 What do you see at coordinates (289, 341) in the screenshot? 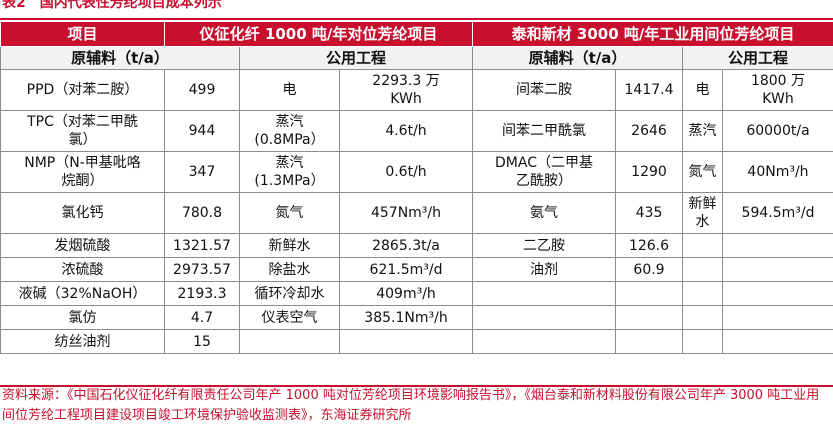
I see `cell-a3` at bounding box center [289, 341].